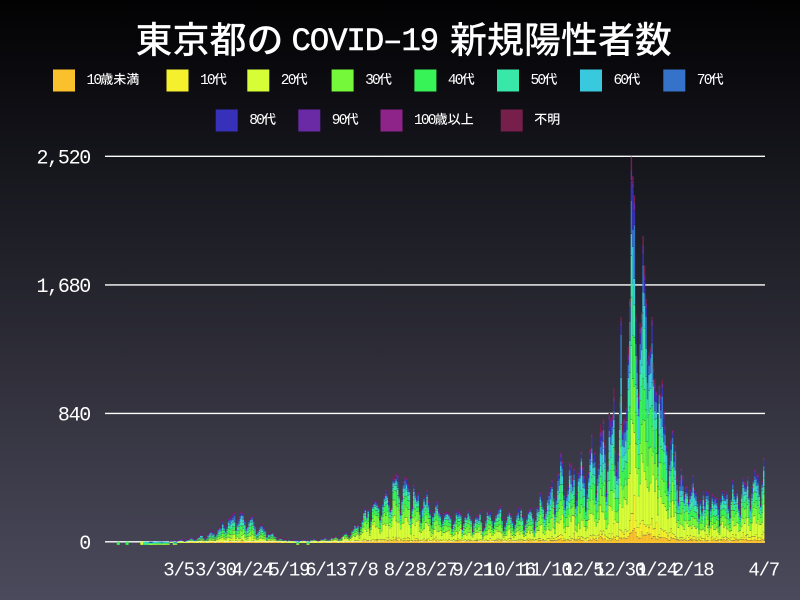 The width and height of the screenshot is (800, 600). Describe the element at coordinates (704, 81) in the screenshot. I see `svg-text: 70` at that location.